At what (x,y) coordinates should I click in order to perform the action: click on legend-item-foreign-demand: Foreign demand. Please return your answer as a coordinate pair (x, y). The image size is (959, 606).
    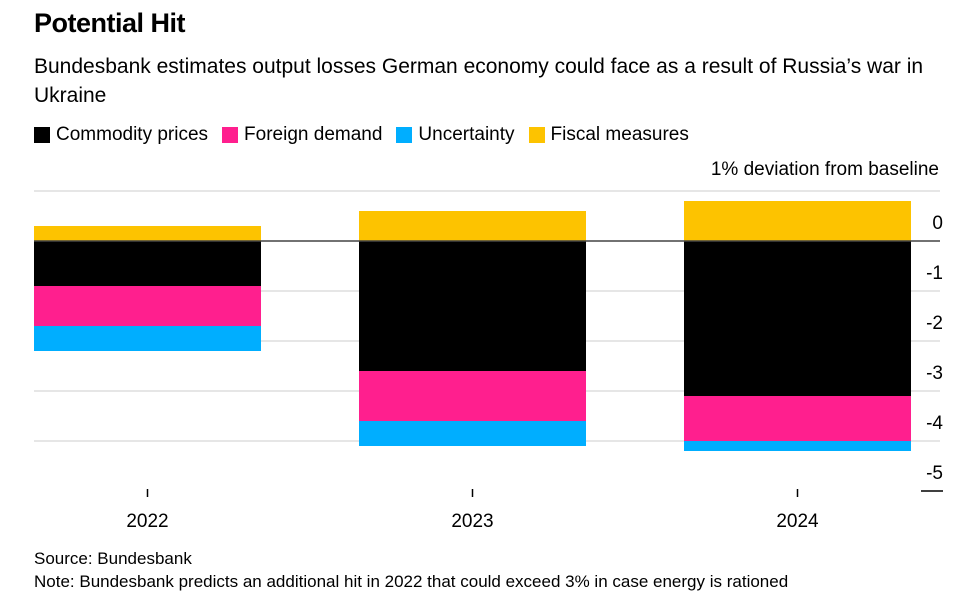
    Looking at the image, I should click on (302, 135).